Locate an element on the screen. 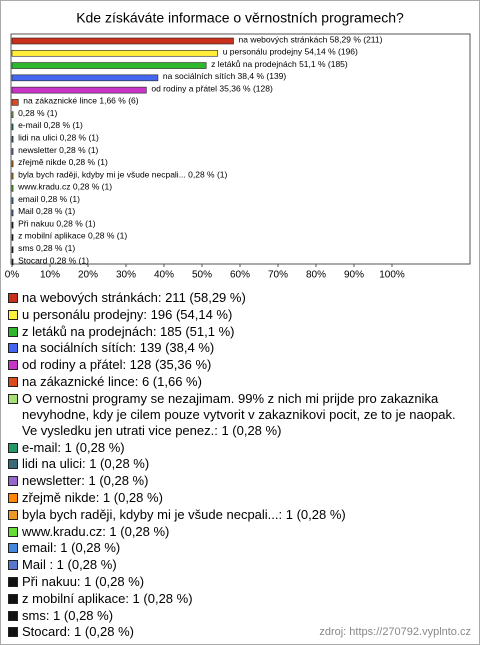 This screenshot has height=645, width=480. source: zdroj: https://270792.vyplnto.cz is located at coordinates (395, 632).